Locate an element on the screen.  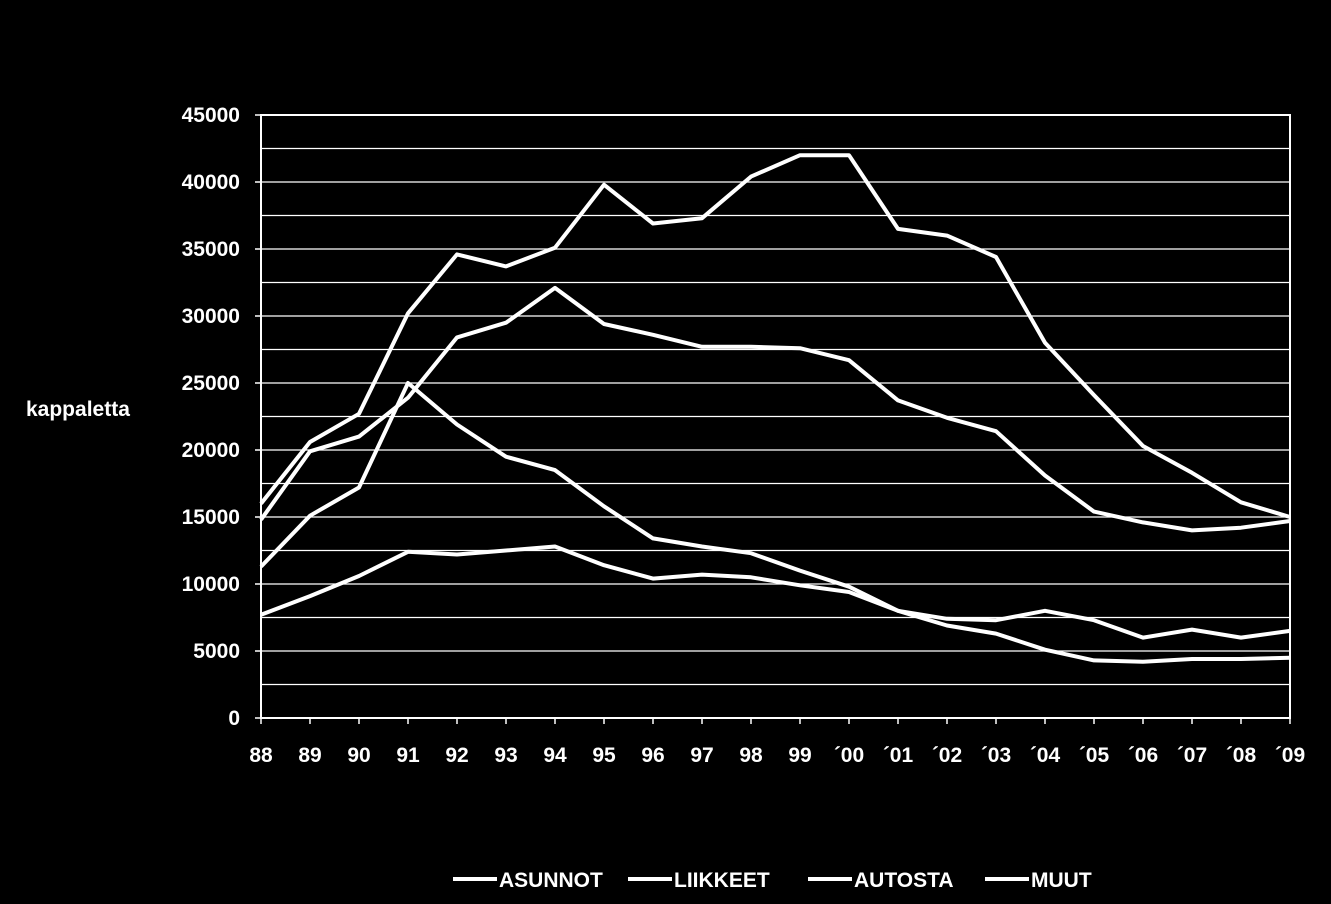
x-tick-label: 94 is located at coordinates (555, 755).